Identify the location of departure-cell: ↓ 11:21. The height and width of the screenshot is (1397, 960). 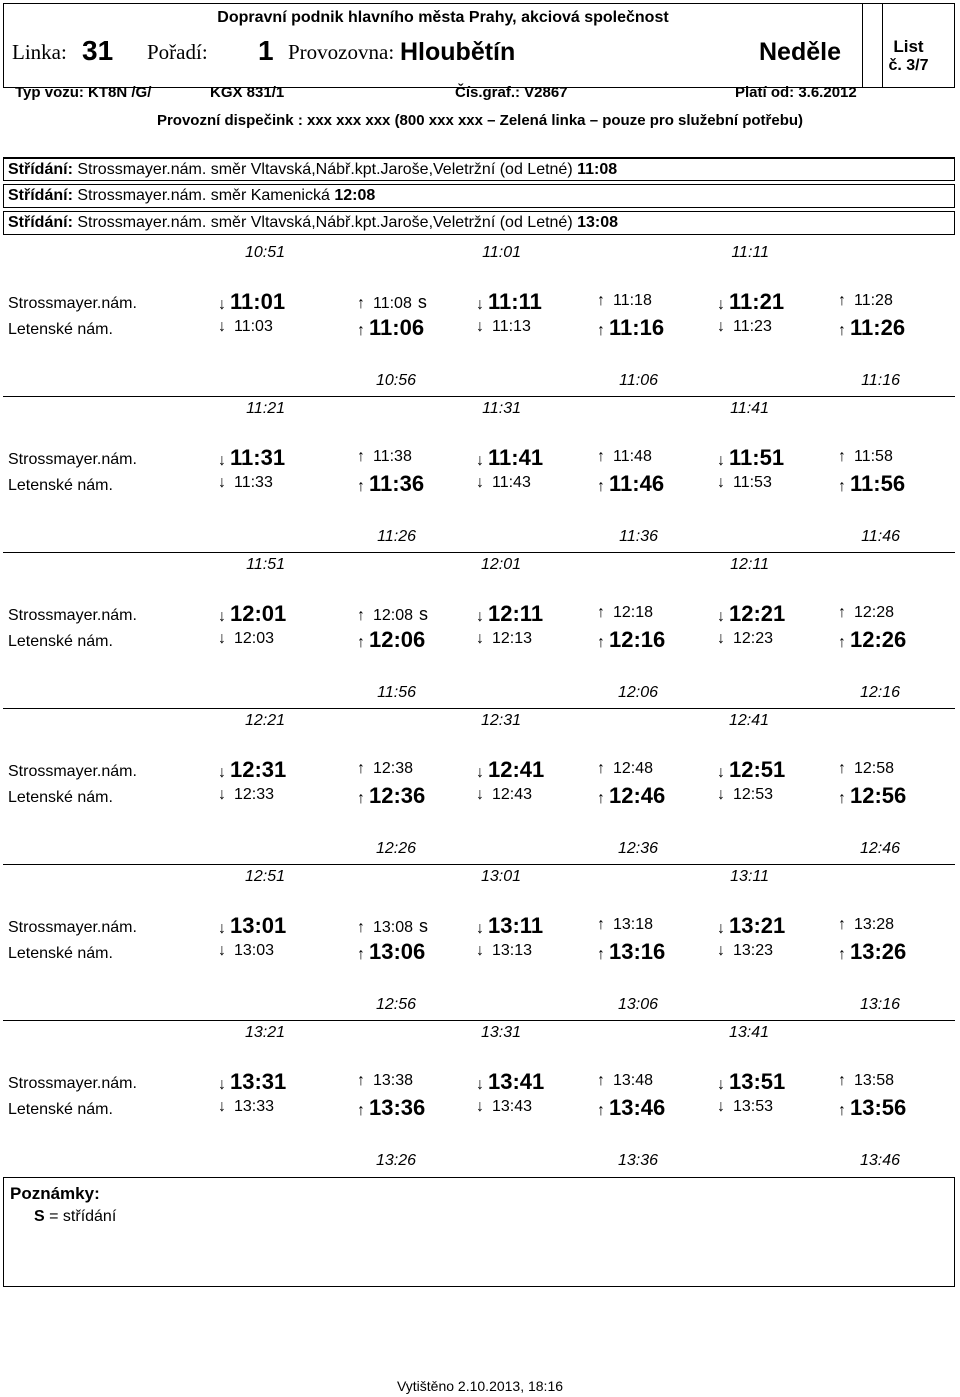
(750, 302).